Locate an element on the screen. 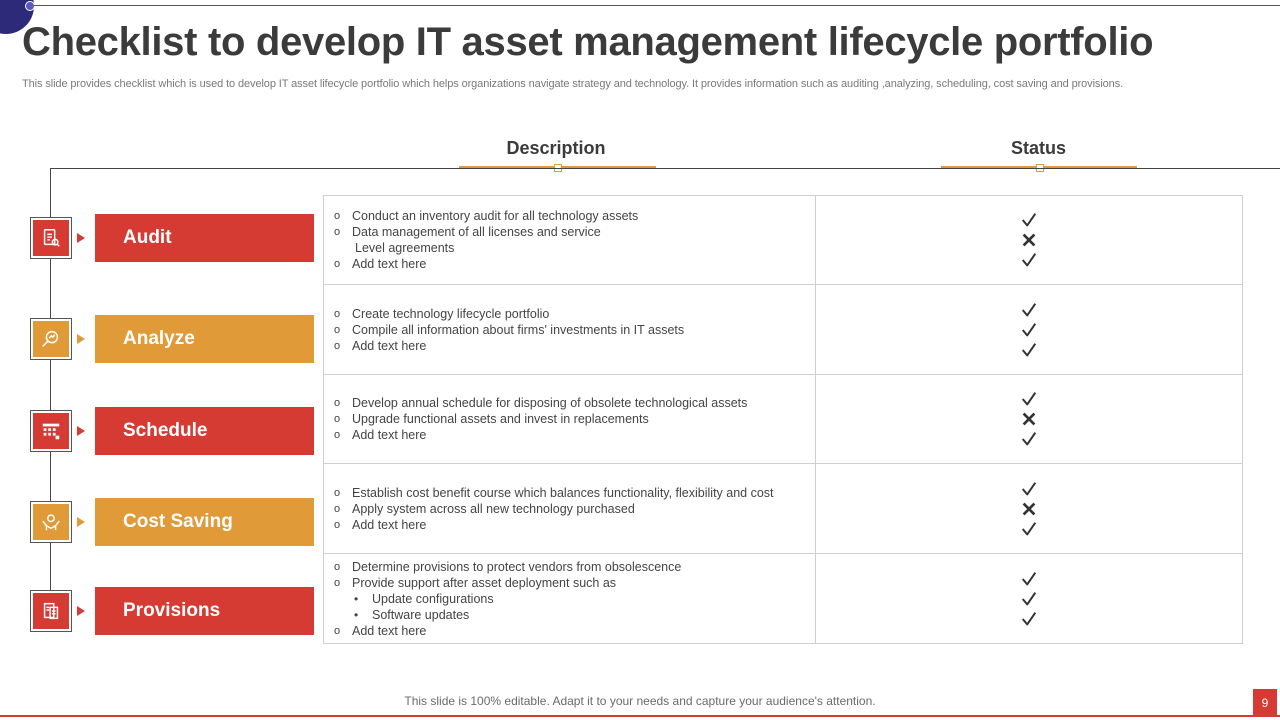  sub-bullet-item: • Update configurations is located at coordinates (574, 599).